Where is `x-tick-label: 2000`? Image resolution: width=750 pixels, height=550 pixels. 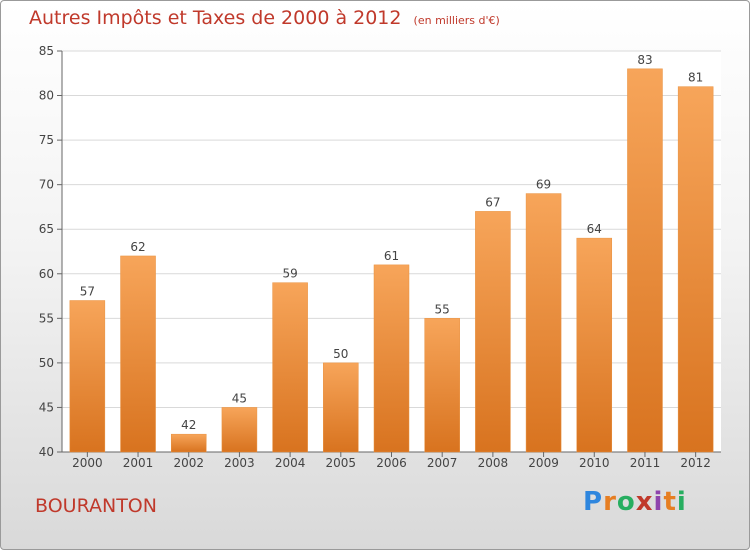
x-tick-label: 2000 is located at coordinates (87, 463).